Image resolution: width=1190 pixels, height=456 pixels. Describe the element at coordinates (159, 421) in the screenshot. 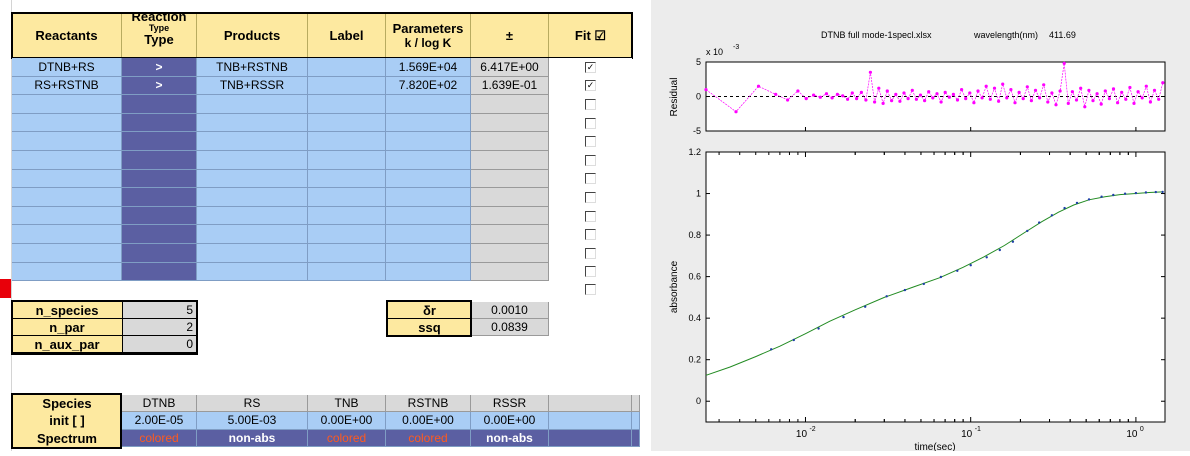

I see `species-init-cell: 2.00E-05` at that location.